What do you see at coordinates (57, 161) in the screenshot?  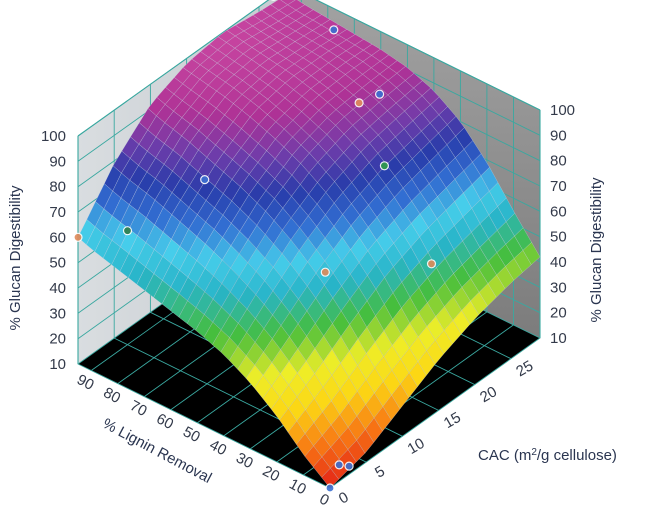 I see `z-tick-label-left: 90` at bounding box center [57, 161].